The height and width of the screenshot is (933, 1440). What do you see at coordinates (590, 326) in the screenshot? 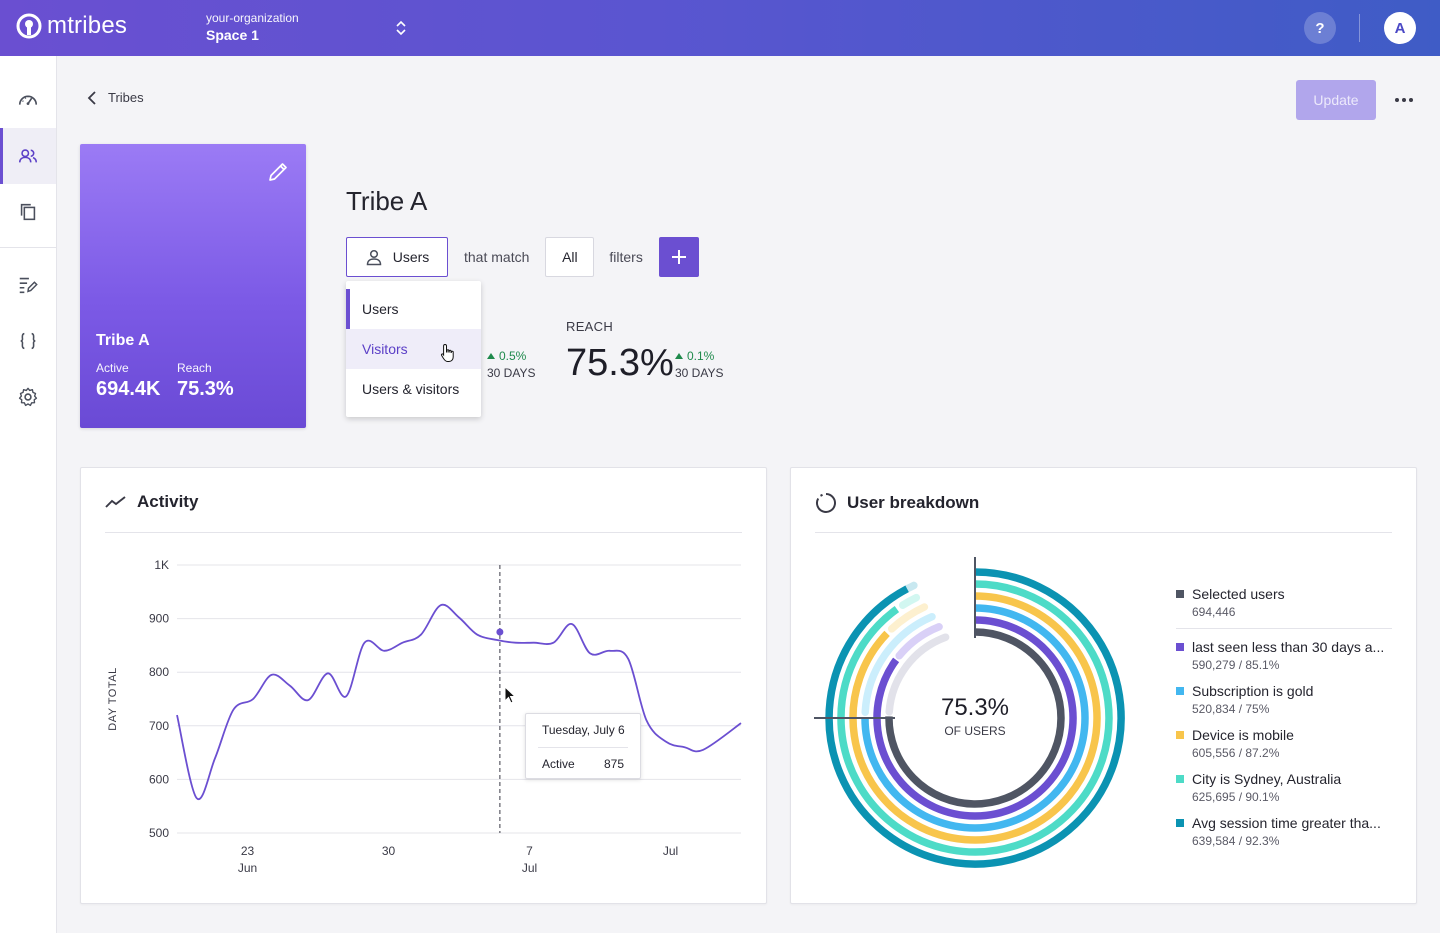
I see `reach-label: REACH` at bounding box center [590, 326].